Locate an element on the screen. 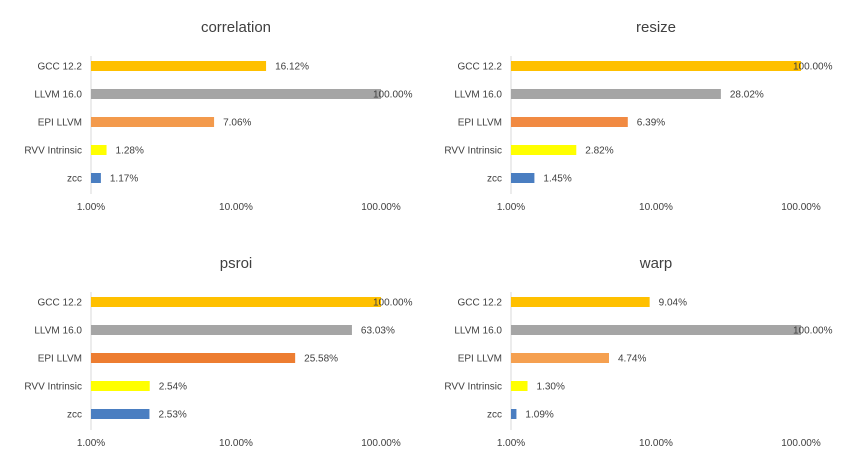 The height and width of the screenshot is (472, 863). data-label: 28.02% is located at coordinates (747, 95).